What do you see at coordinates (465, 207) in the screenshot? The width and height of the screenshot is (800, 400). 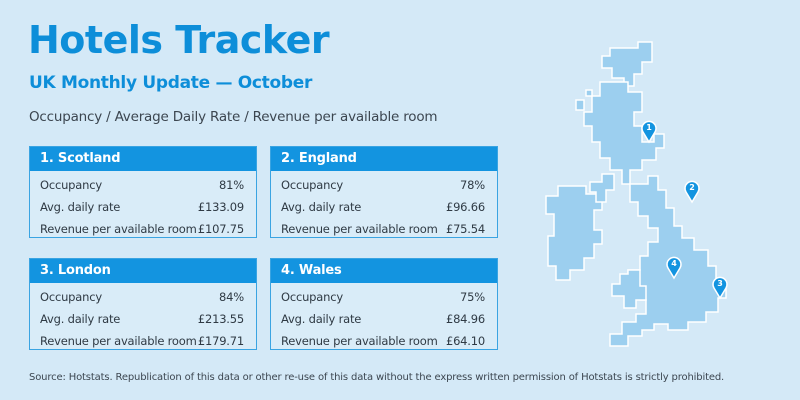 I see `row-value: £96.66` at bounding box center [465, 207].